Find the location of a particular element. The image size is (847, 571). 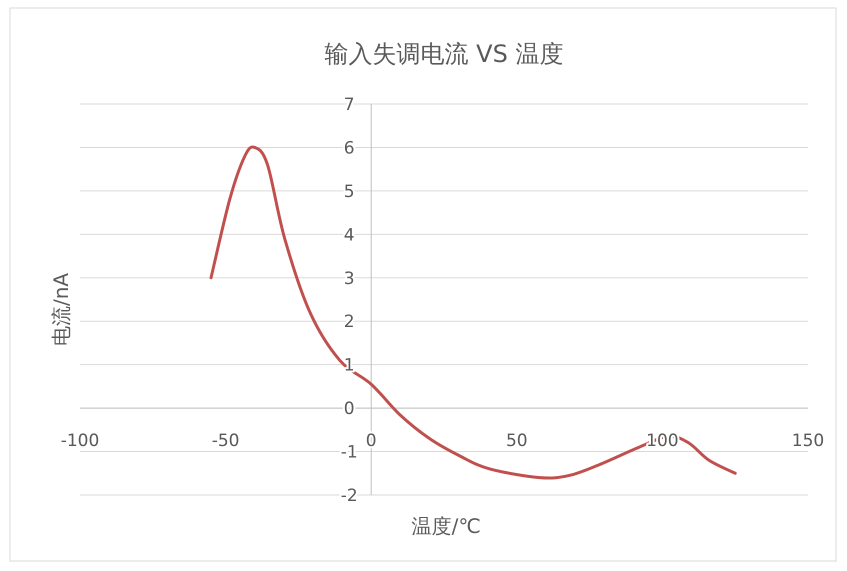

y-tick-label: 6 is located at coordinates (349, 148).